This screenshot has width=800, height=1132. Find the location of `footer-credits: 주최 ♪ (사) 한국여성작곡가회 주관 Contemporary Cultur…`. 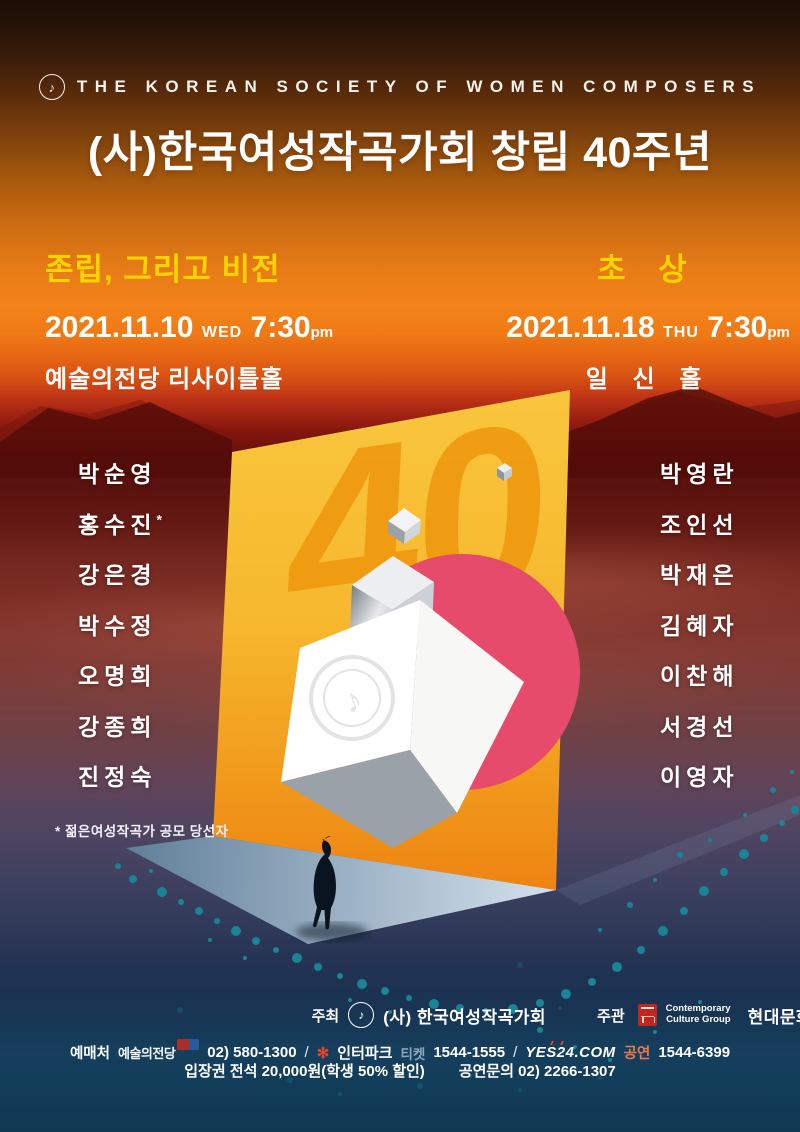

footer-credits: 주최 ♪ (사) 한국여성작곡가회 주관 Contemporary Cultur… is located at coordinates (400, 1015).